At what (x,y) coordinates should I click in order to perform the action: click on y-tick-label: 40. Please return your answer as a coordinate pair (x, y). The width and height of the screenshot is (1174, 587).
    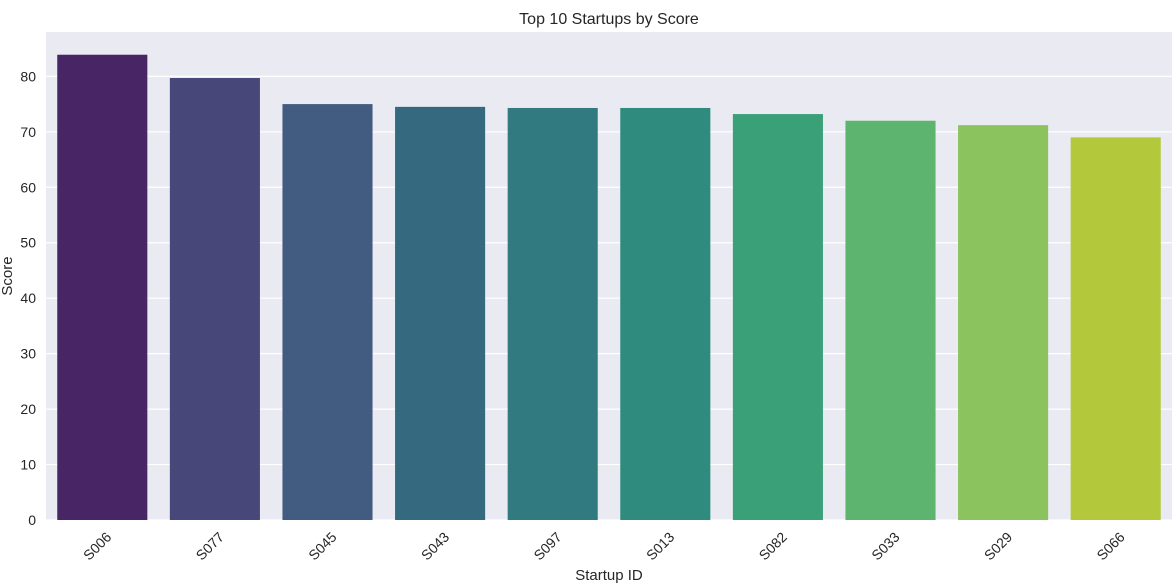
    Looking at the image, I should click on (28, 298).